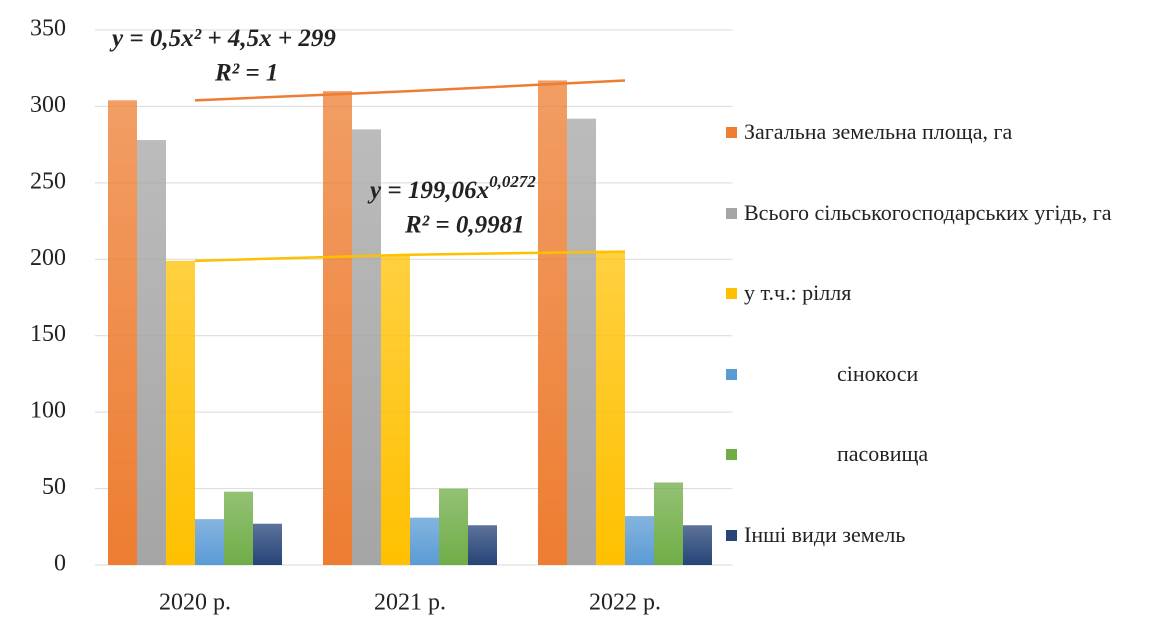 This screenshot has height=619, width=1154. I want to click on legend-item: сінокоси, so click(937, 400).